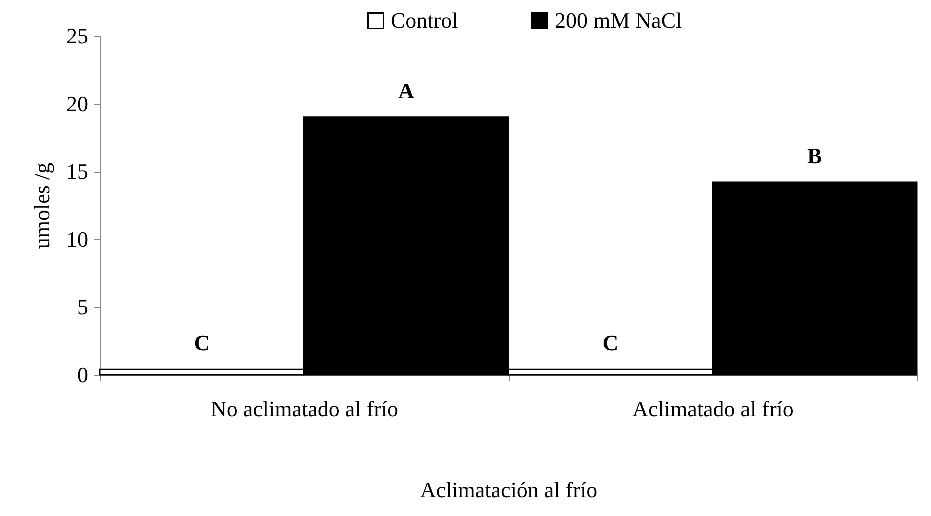 This screenshot has height=516, width=931. Describe the element at coordinates (77, 171) in the screenshot. I see `y-tick-label: 15` at that location.